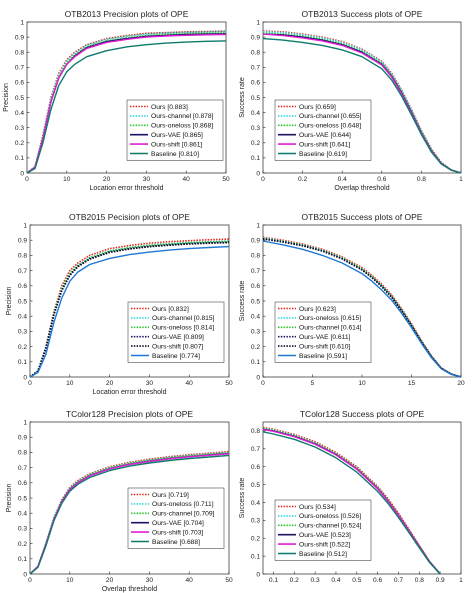 The image size is (474, 593). Describe the element at coordinates (317, 309) in the screenshot. I see `legend-label: Ours [0.623]` at that location.